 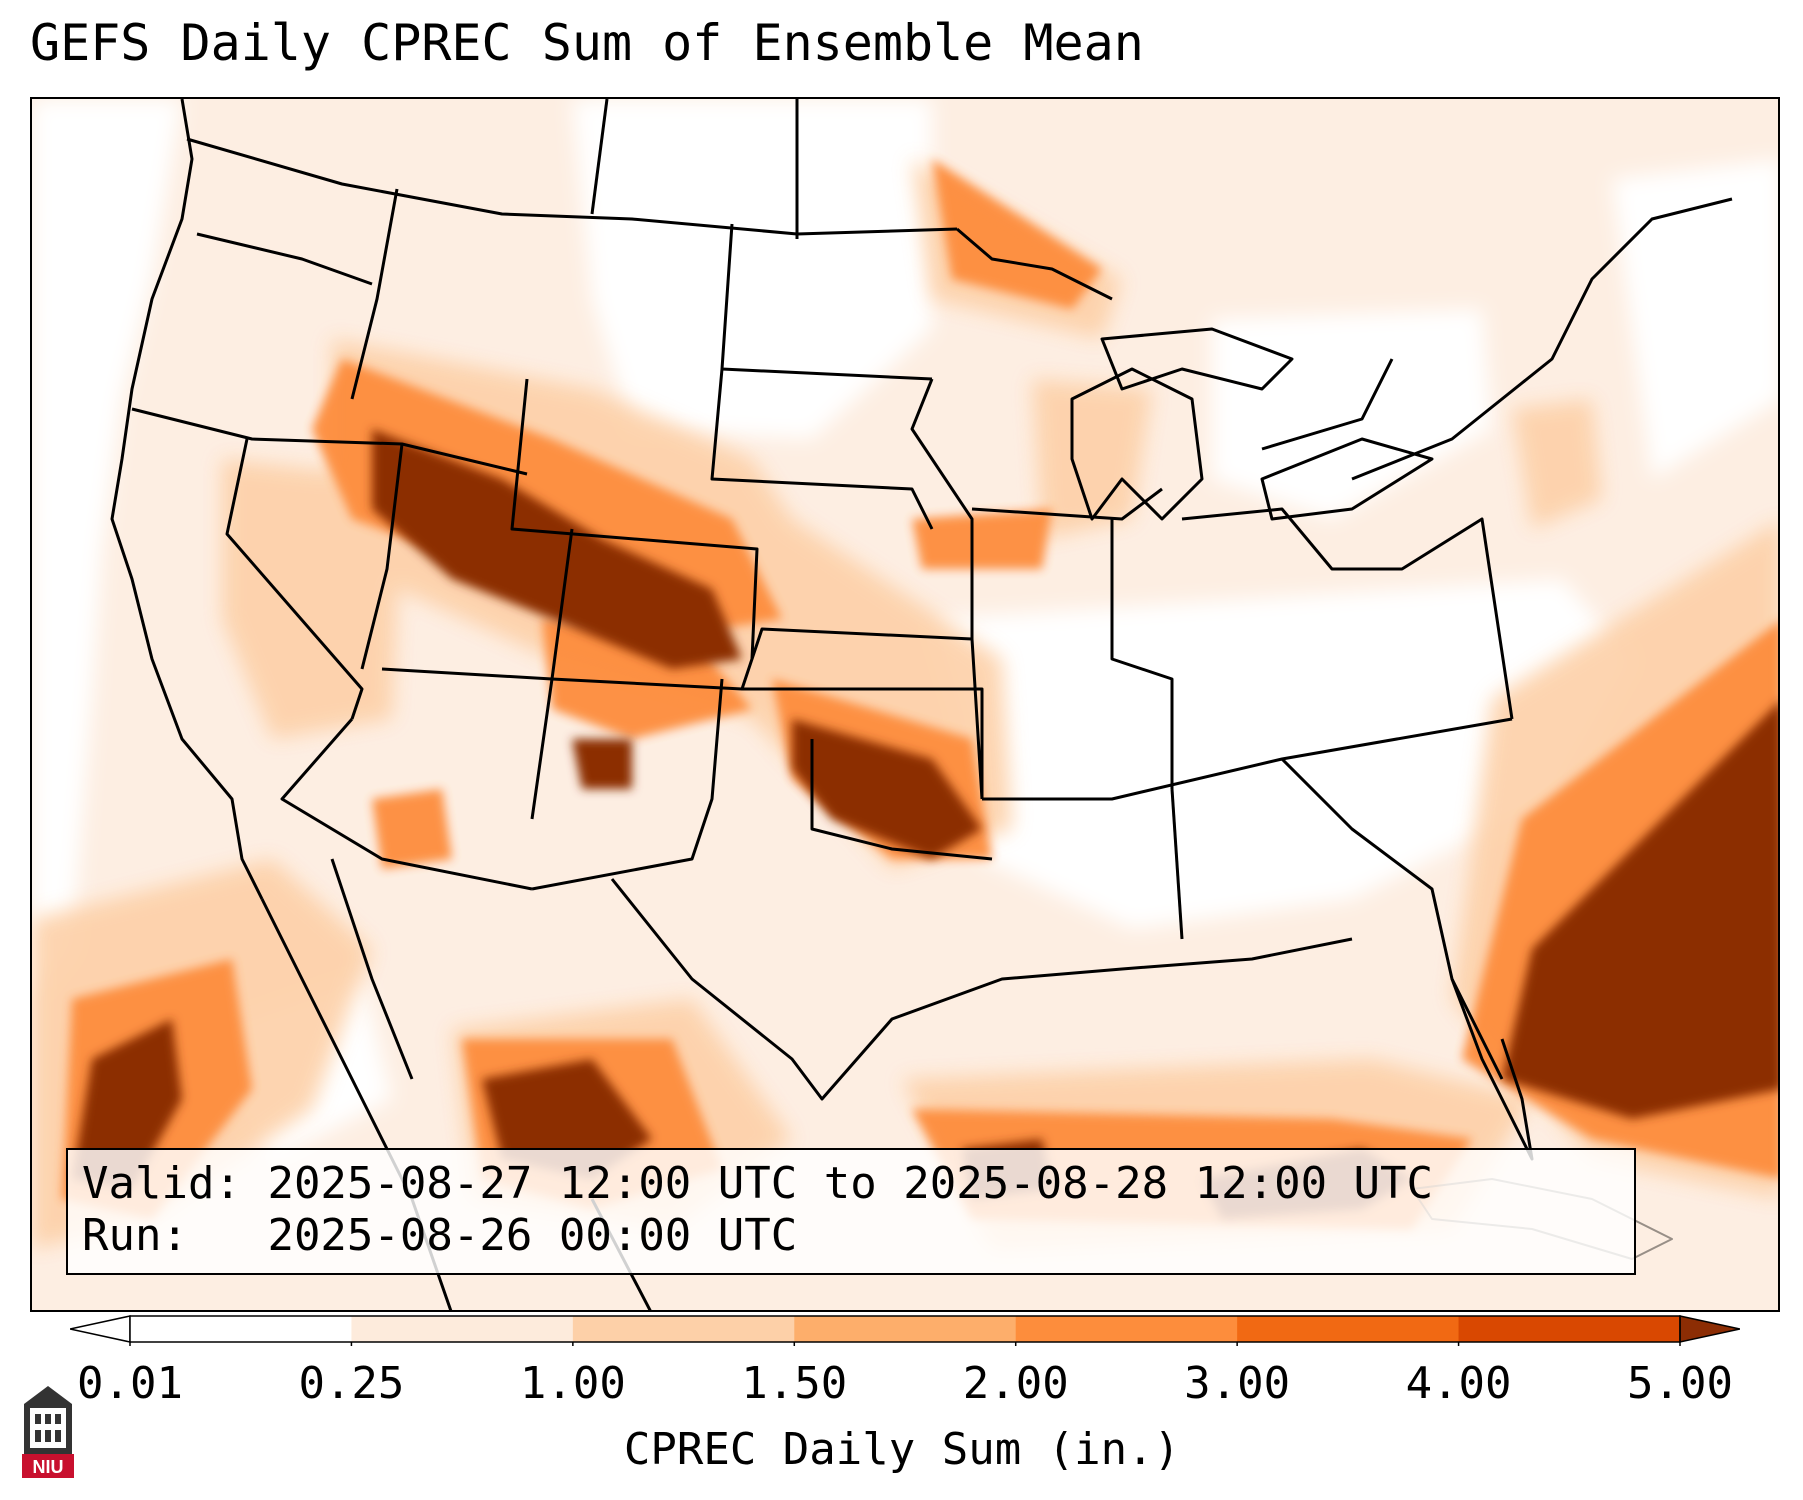 What do you see at coordinates (48, 1432) in the screenshot?
I see `niu-logo: NIU` at bounding box center [48, 1432].